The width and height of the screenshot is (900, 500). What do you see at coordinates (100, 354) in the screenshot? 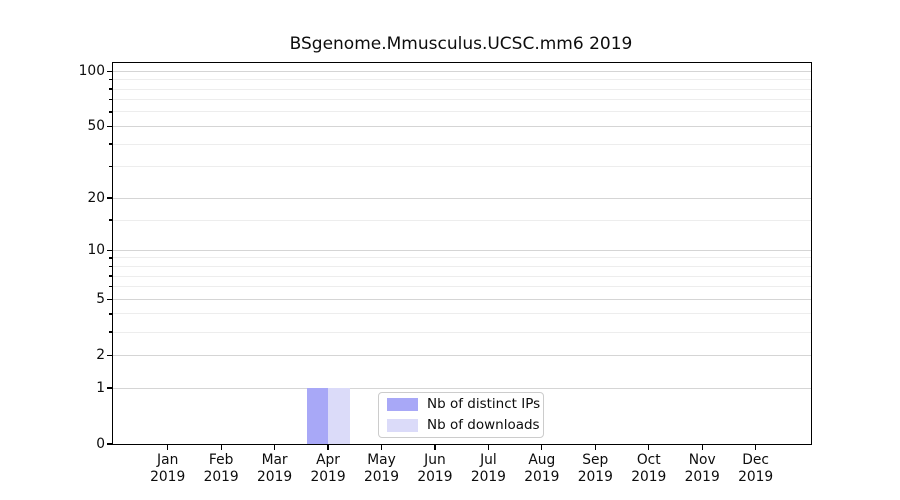
I see `y-tick-label: 2` at bounding box center [100, 354].